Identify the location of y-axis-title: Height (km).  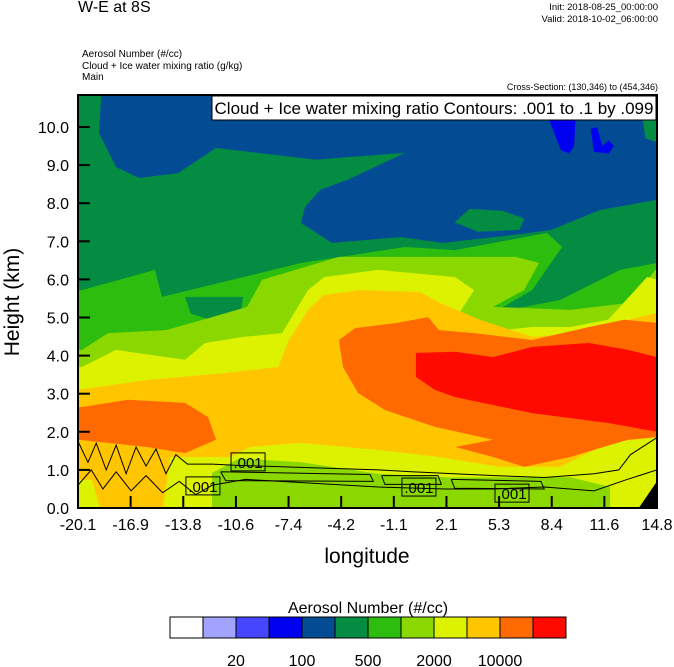
(12, 302).